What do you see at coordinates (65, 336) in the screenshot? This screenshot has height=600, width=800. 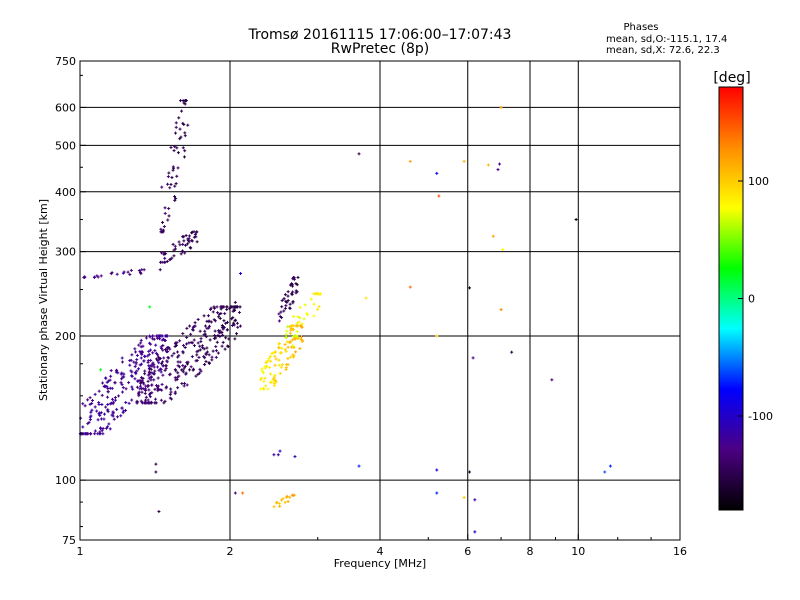 I see `y-tick-label: 200` at bounding box center [65, 336].